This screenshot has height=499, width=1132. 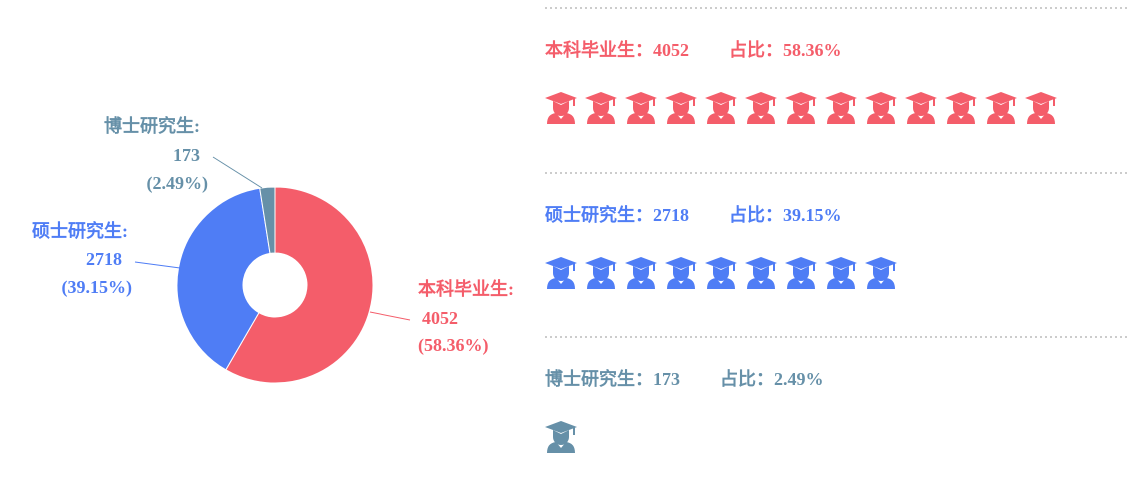 I want to click on slice-value: 2718, so click(x=104, y=259).